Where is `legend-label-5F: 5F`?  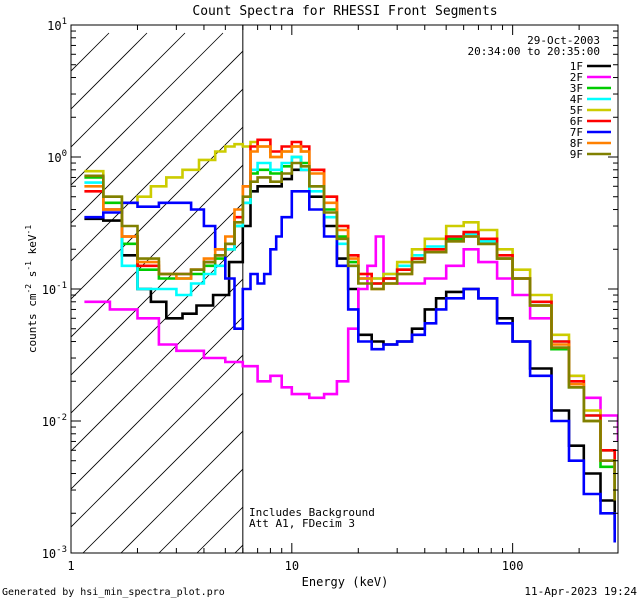 legend-label-5F: 5F is located at coordinates (576, 110).